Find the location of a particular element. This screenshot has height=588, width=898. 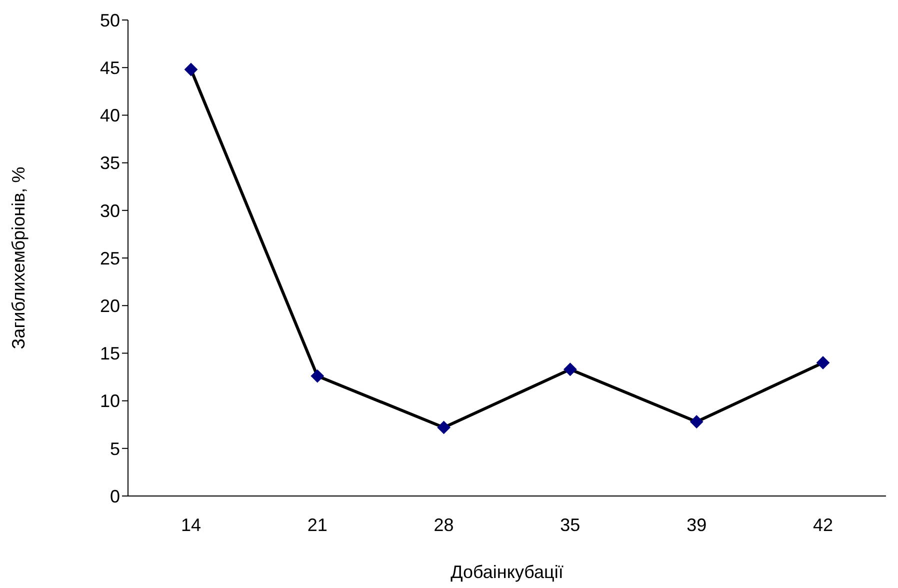

x-tick-label: 21 is located at coordinates (317, 524).